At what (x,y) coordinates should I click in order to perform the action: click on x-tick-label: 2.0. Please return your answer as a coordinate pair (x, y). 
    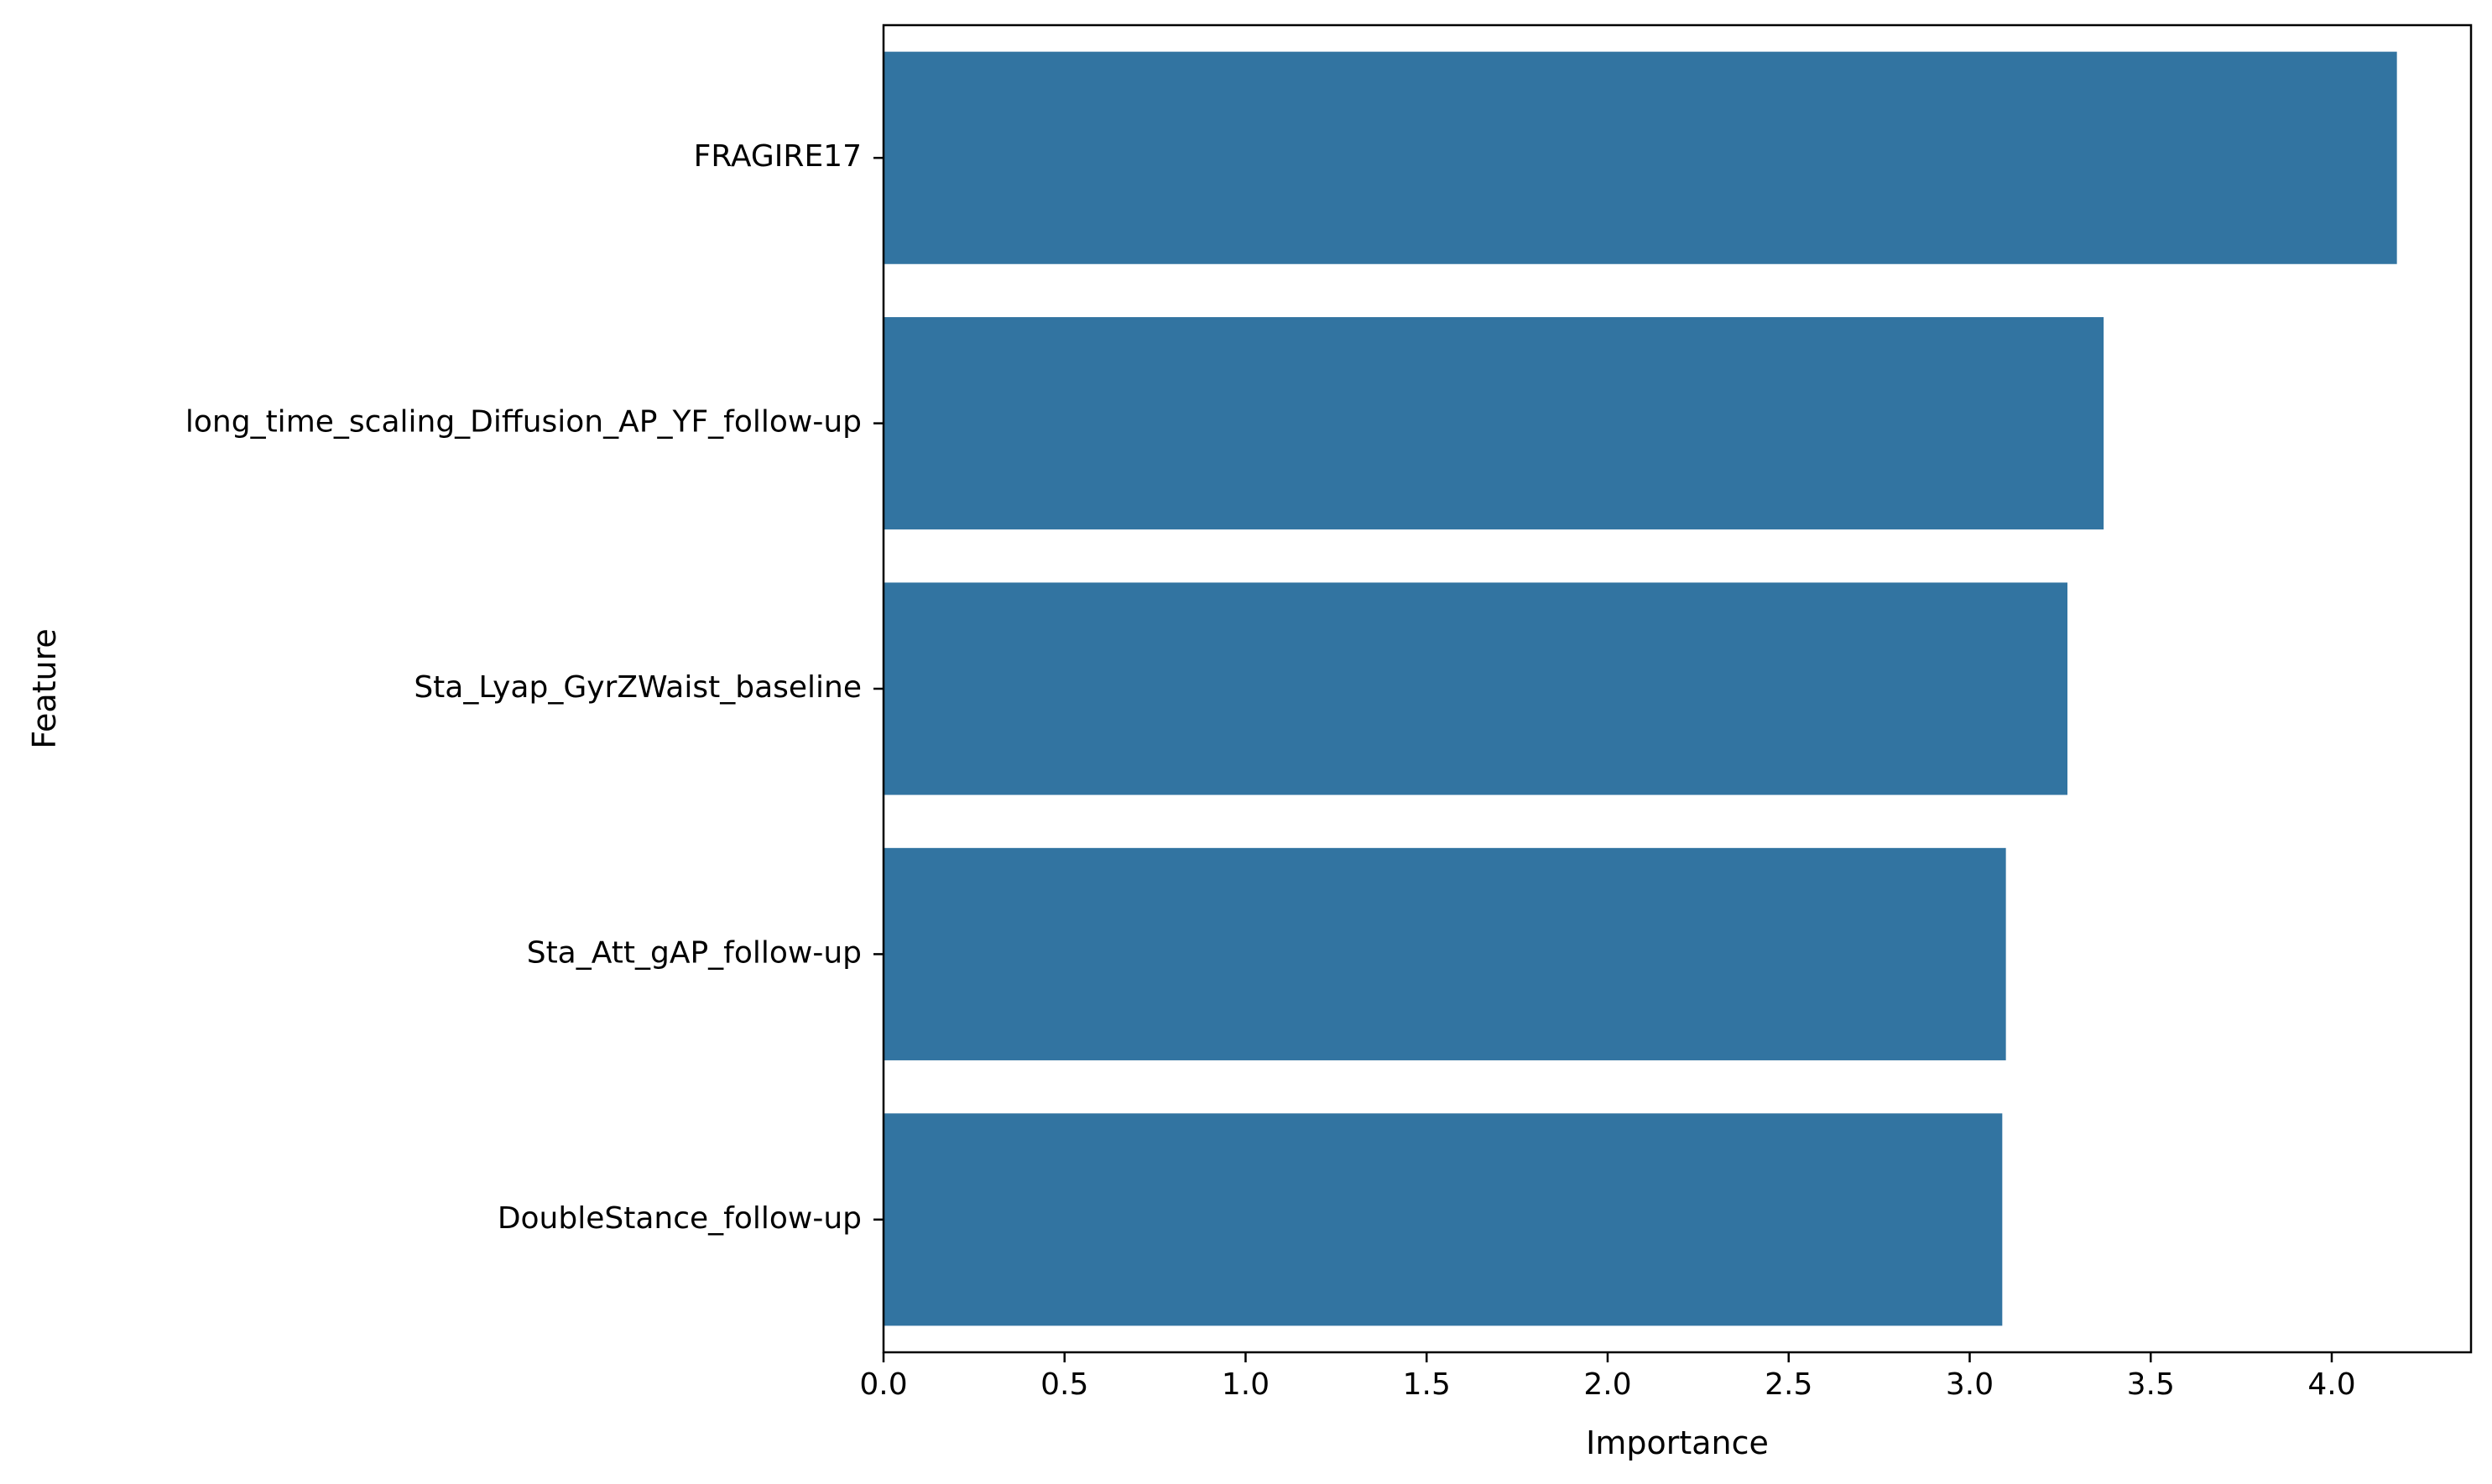
    Looking at the image, I should click on (1607, 1384).